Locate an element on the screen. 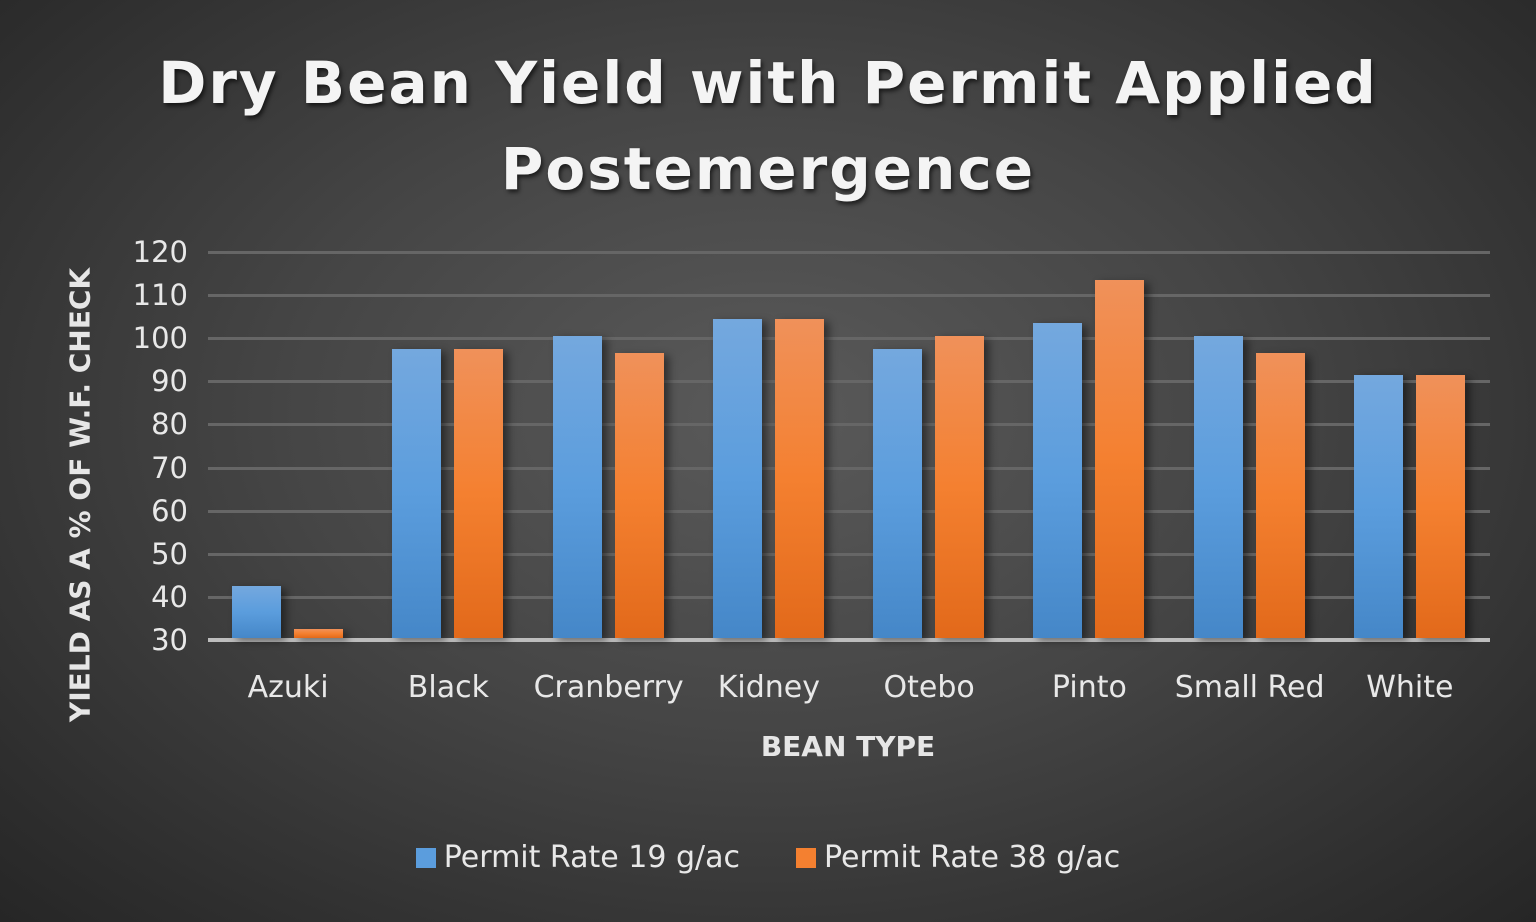 The height and width of the screenshot is (922, 1536). x-axis-label: BEAN TYPE is located at coordinates (848, 746).